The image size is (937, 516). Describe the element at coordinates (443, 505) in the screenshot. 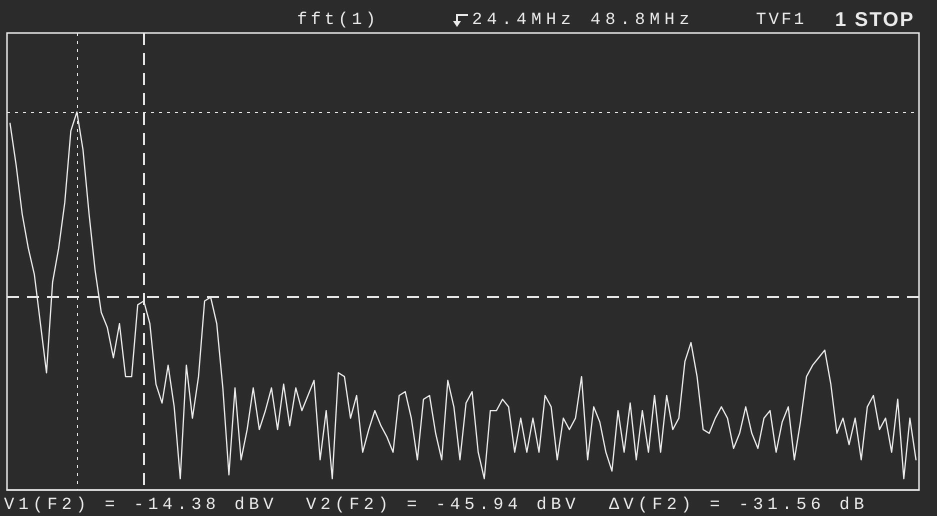

I see `text: V2(F2) = -45.94 dBV` at that location.